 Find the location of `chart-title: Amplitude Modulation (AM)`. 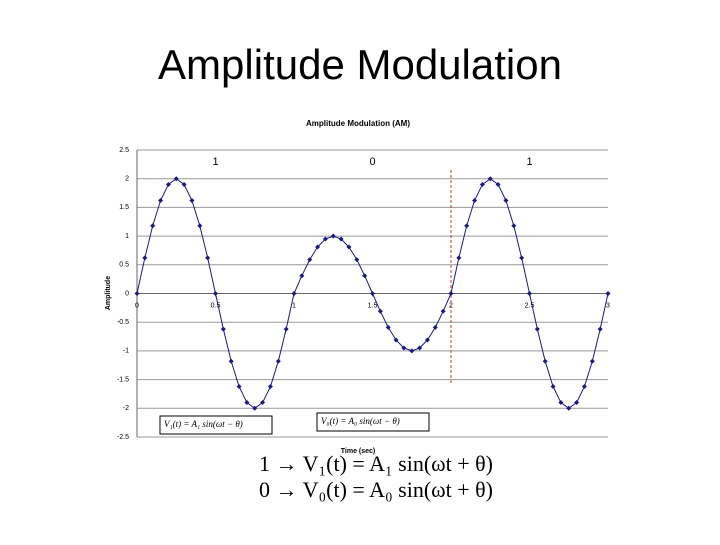

chart-title: Amplitude Modulation (AM) is located at coordinates (358, 123).